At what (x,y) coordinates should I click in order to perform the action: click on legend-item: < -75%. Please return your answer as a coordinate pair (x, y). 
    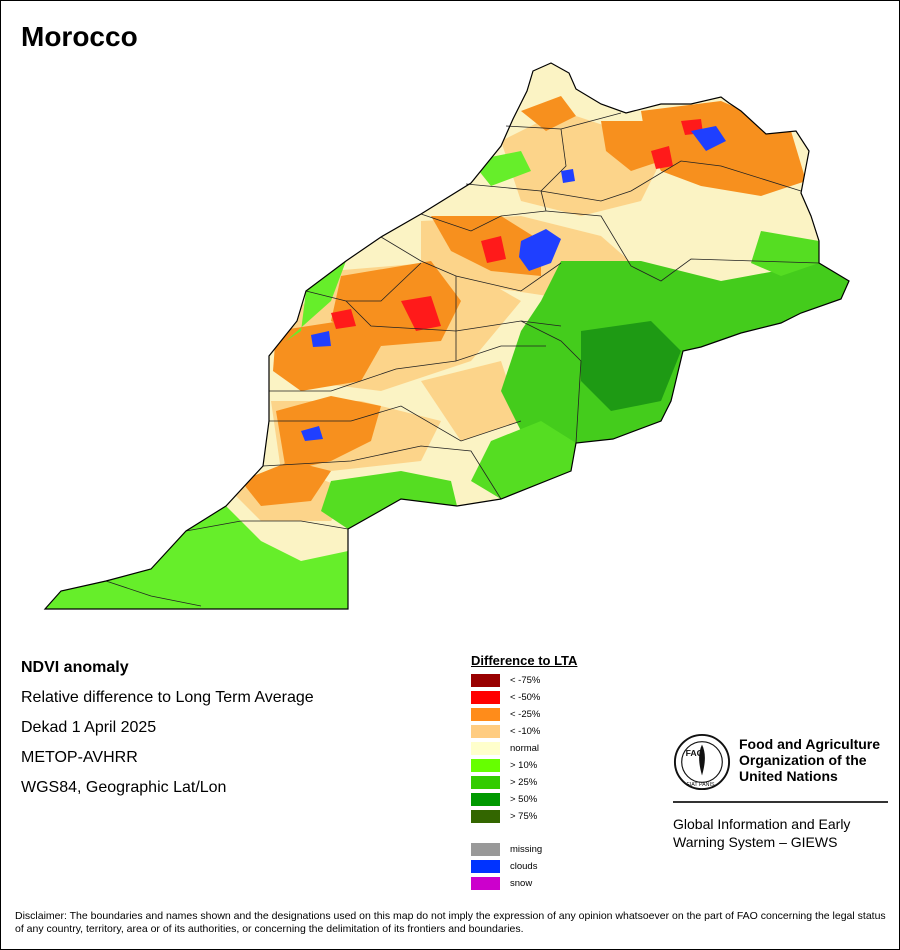
    Looking at the image, I should click on (561, 680).